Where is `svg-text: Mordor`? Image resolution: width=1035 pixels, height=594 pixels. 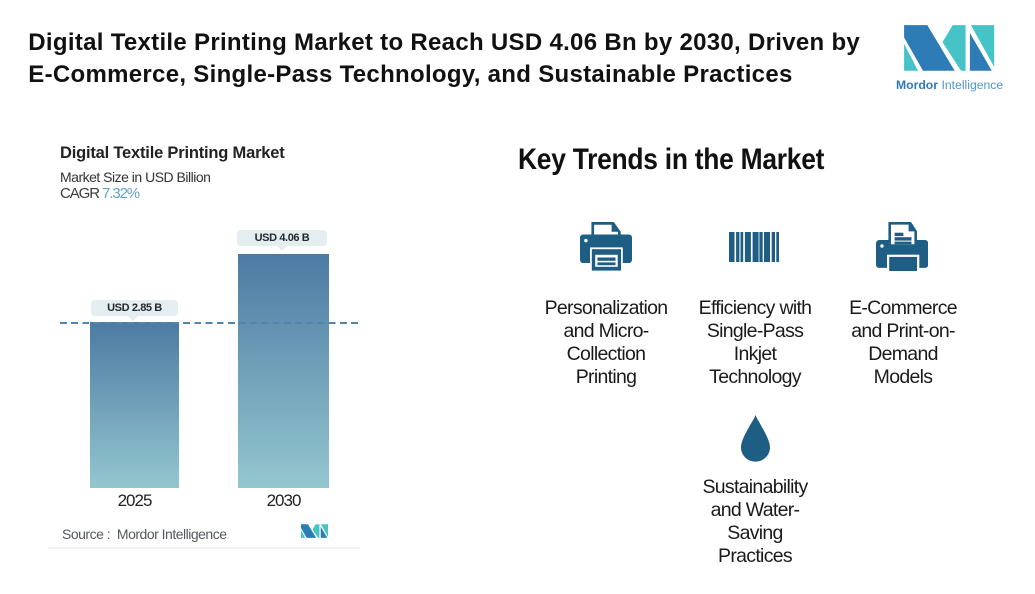 svg-text: Mordor is located at coordinates (917, 85).